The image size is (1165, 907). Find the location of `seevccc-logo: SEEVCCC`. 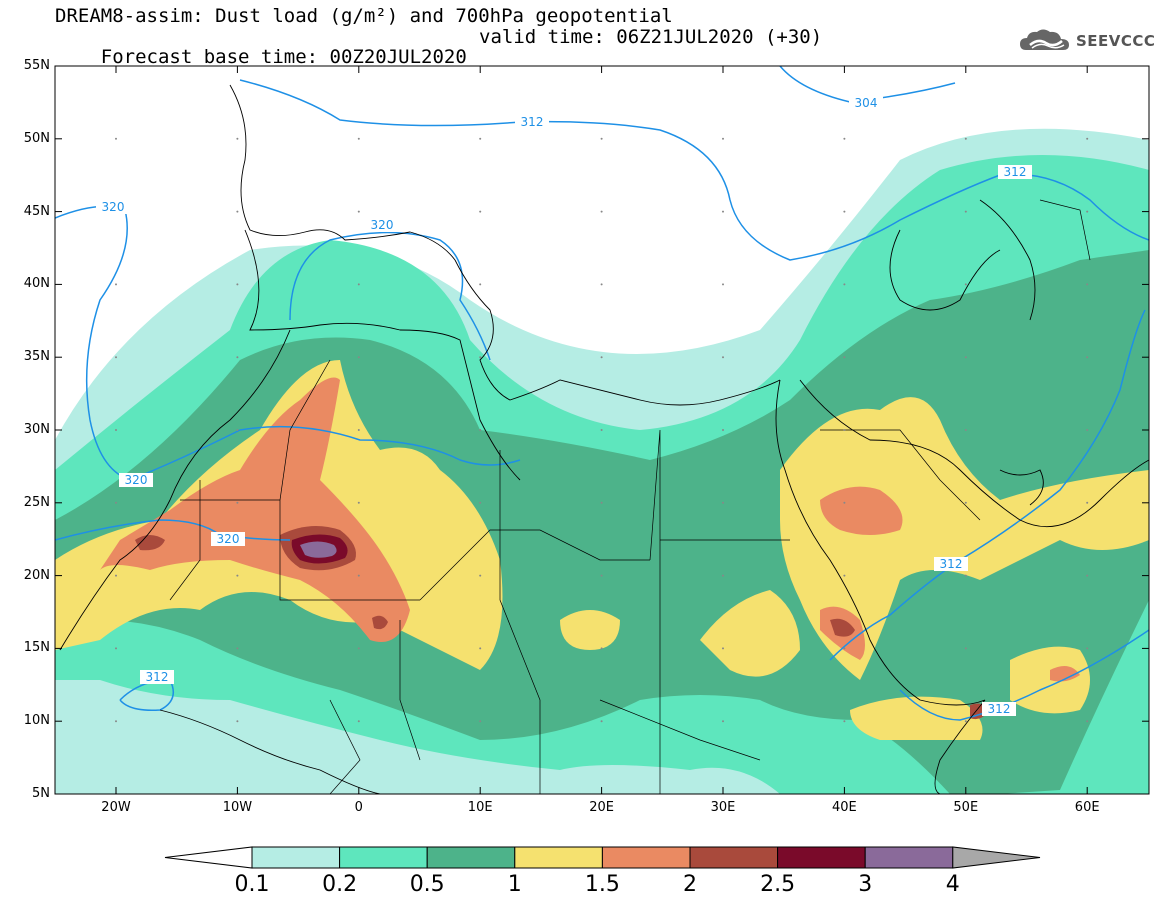

seevccc-logo: SEEVCCC is located at coordinates (1088, 41).